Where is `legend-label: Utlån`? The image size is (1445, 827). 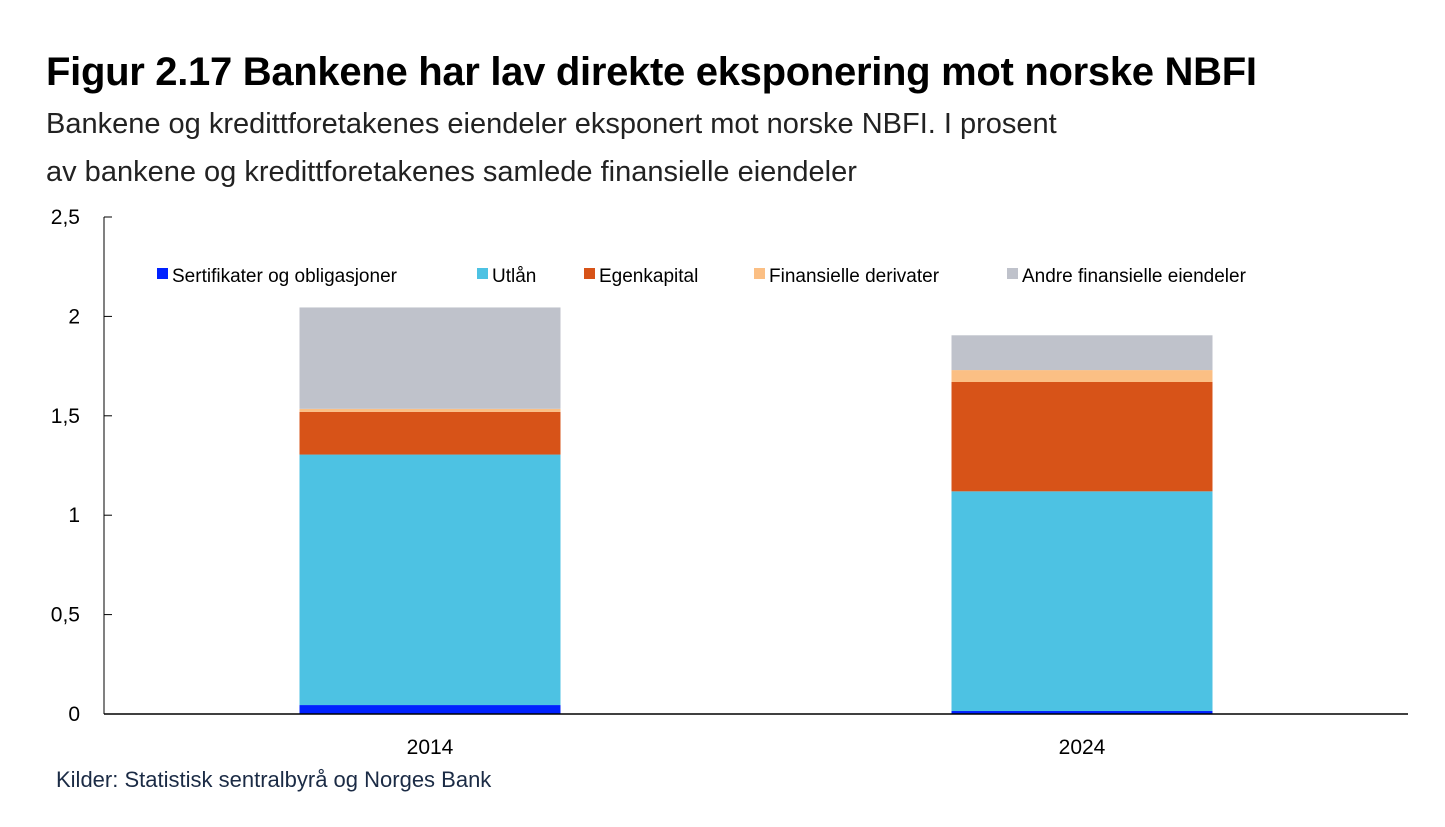 legend-label: Utlån is located at coordinates (514, 276).